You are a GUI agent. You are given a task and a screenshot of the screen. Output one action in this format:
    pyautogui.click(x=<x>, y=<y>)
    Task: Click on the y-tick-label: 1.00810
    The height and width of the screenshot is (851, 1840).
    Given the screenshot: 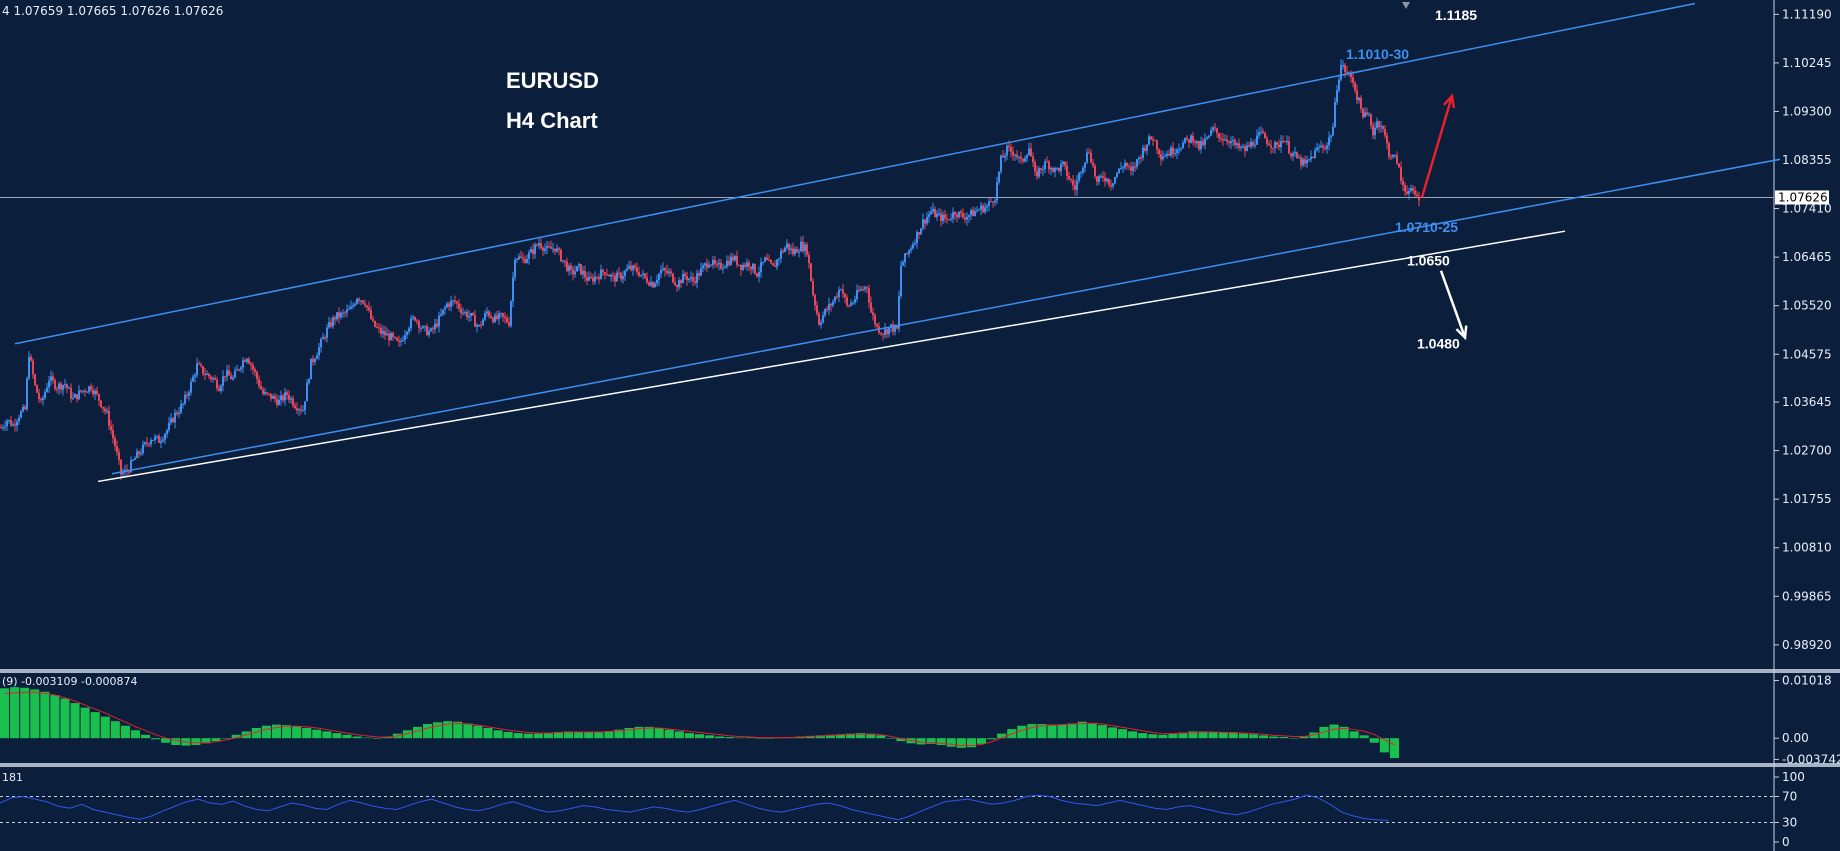 What is the action you would take?
    pyautogui.click(x=1807, y=548)
    